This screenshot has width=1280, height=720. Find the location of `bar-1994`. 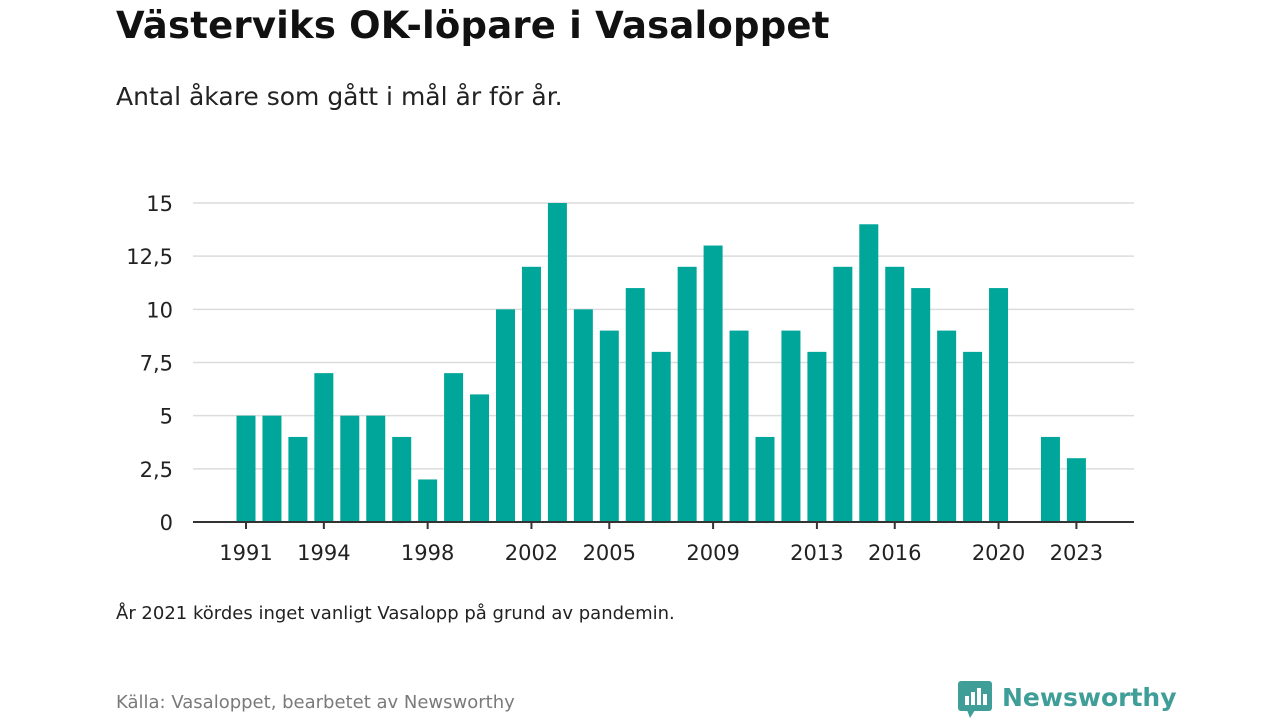

bar-1994 is located at coordinates (324, 447).